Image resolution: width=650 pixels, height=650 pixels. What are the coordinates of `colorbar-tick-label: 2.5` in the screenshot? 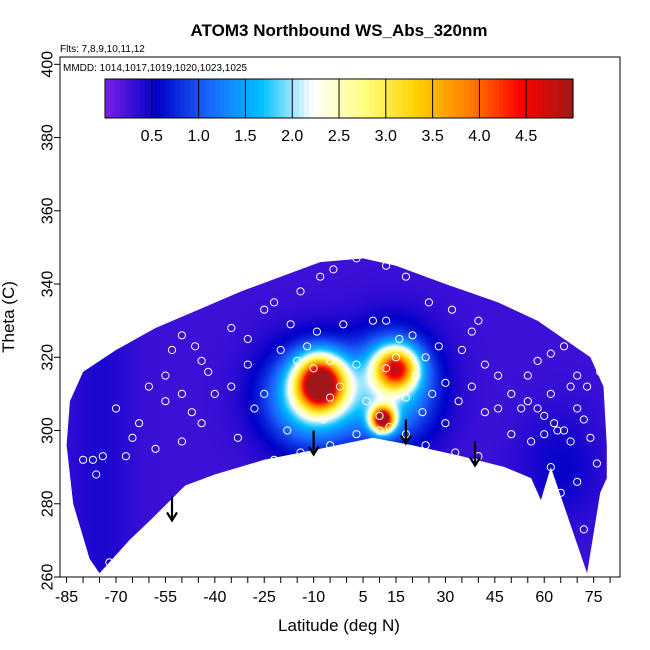 It's located at (339, 136).